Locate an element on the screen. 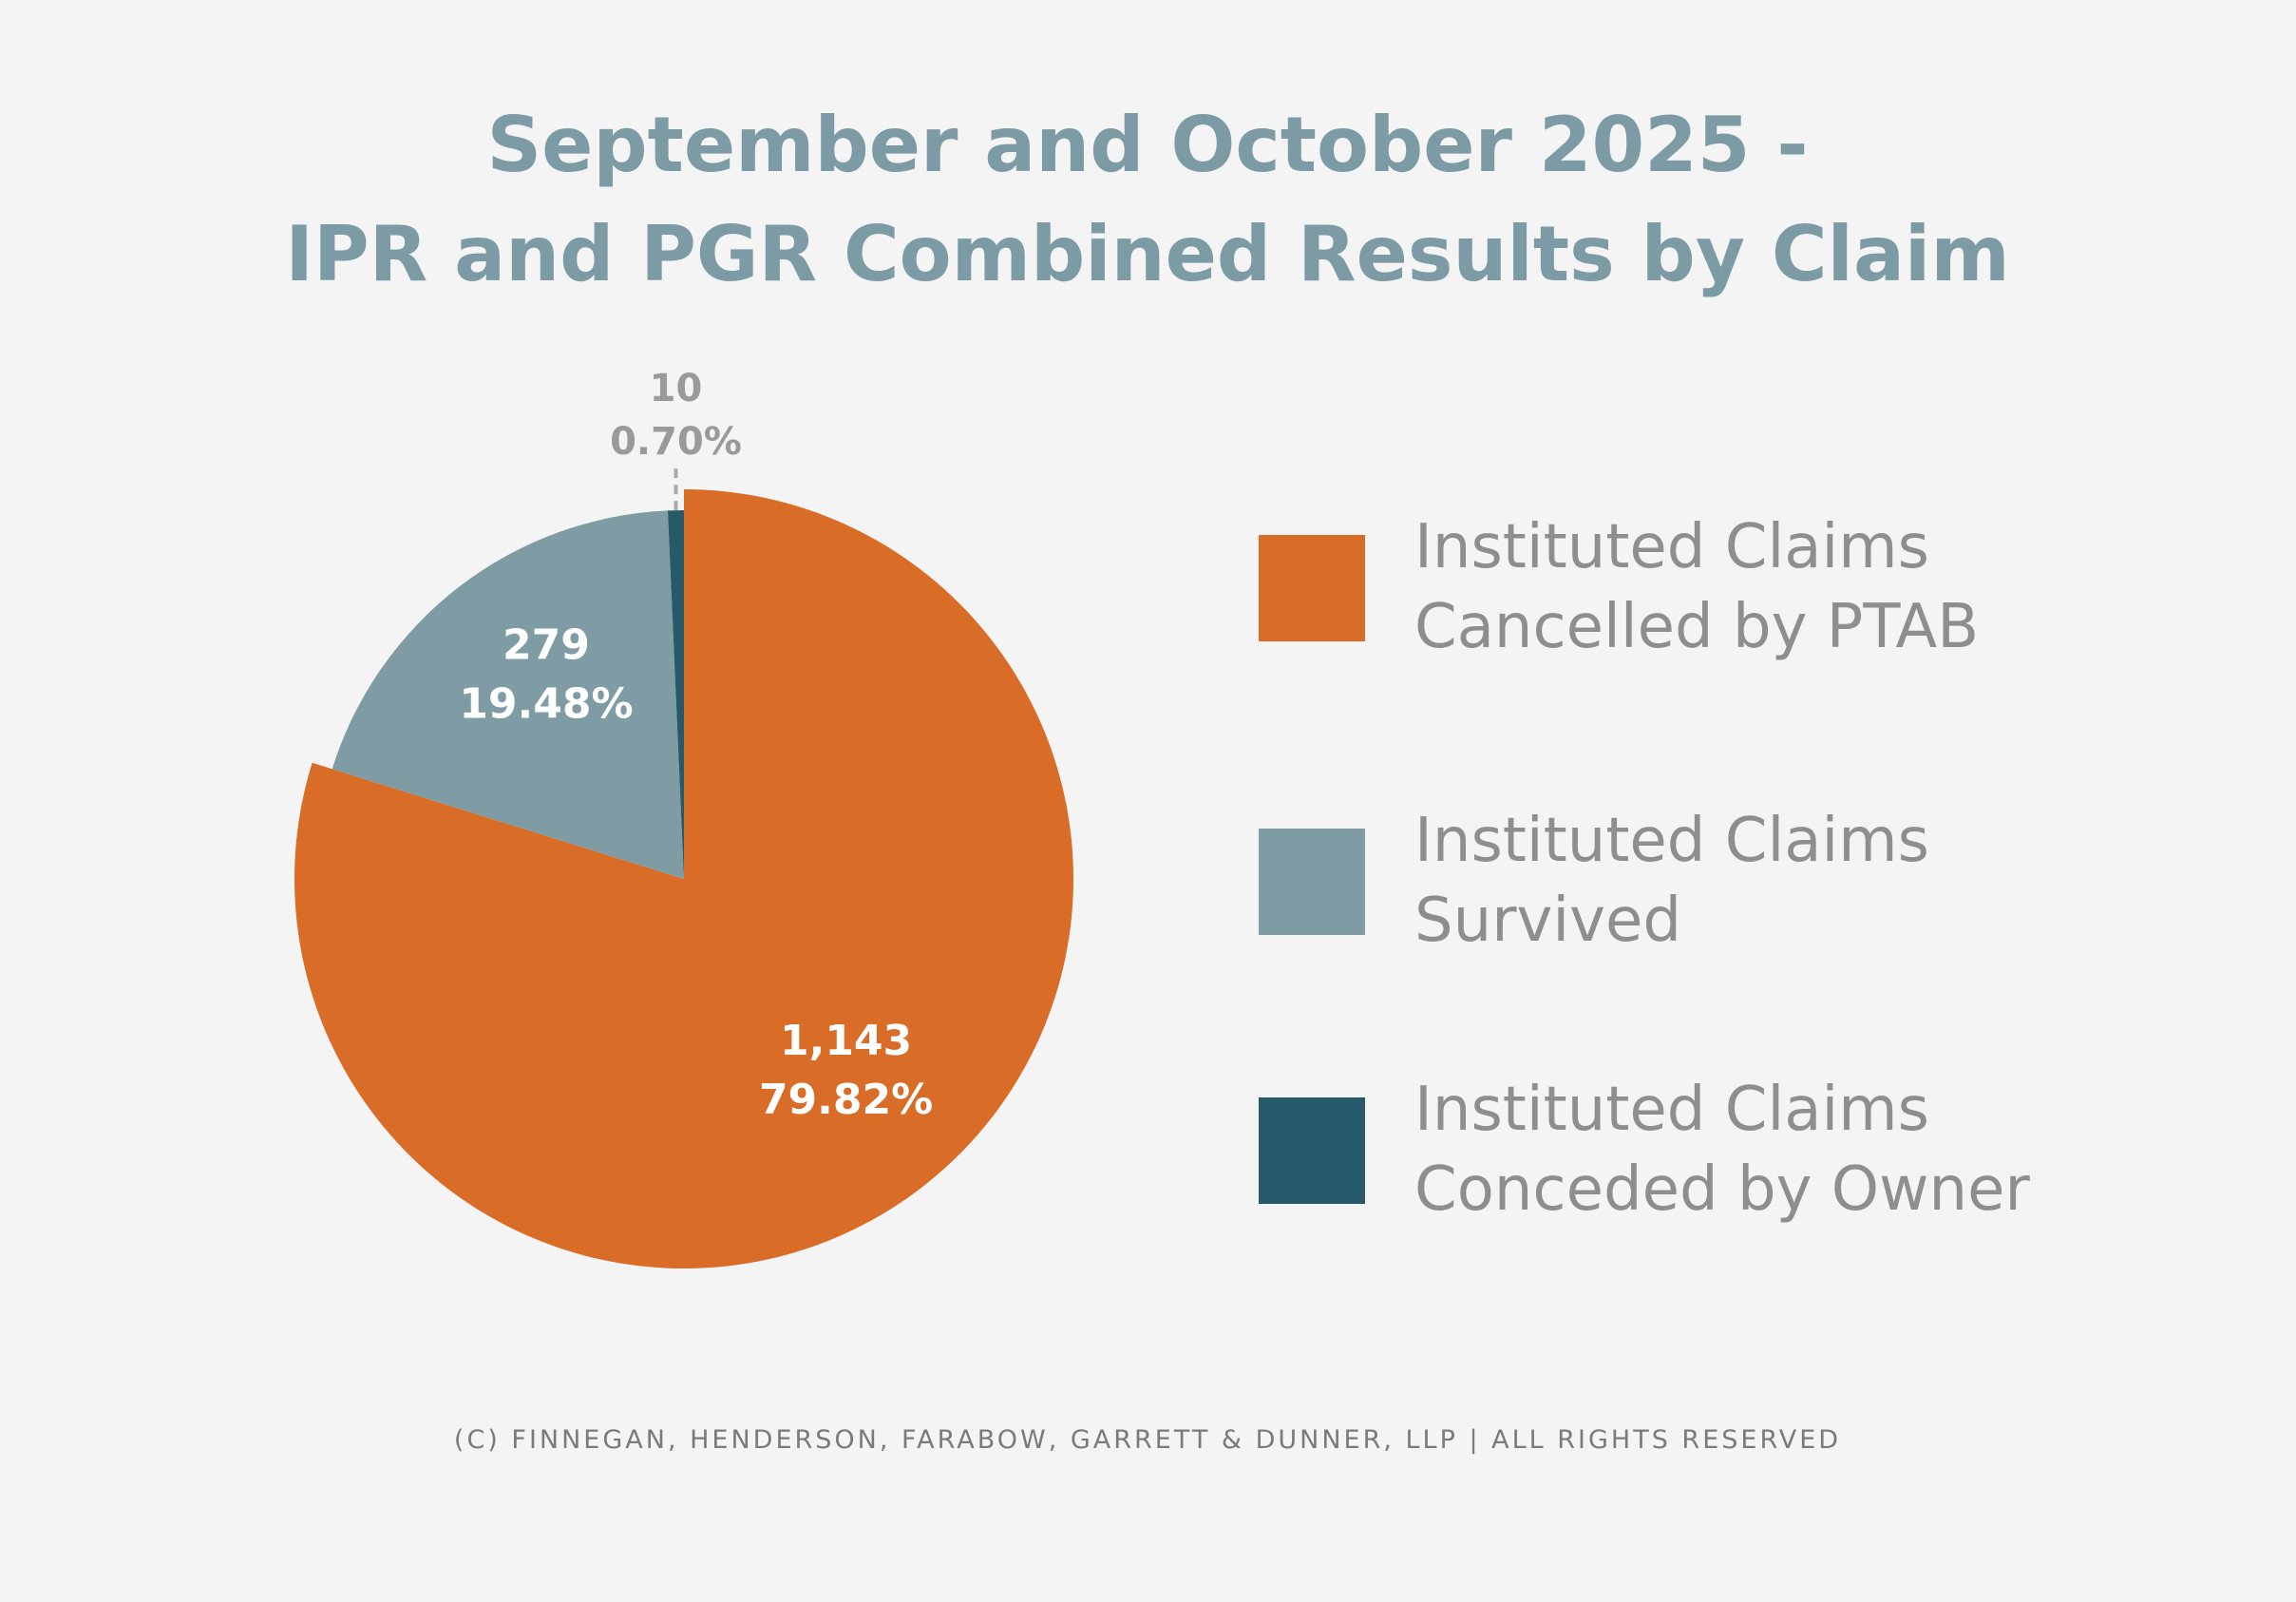  chart-title-line-1: September and October 2025 - is located at coordinates (1147, 145).